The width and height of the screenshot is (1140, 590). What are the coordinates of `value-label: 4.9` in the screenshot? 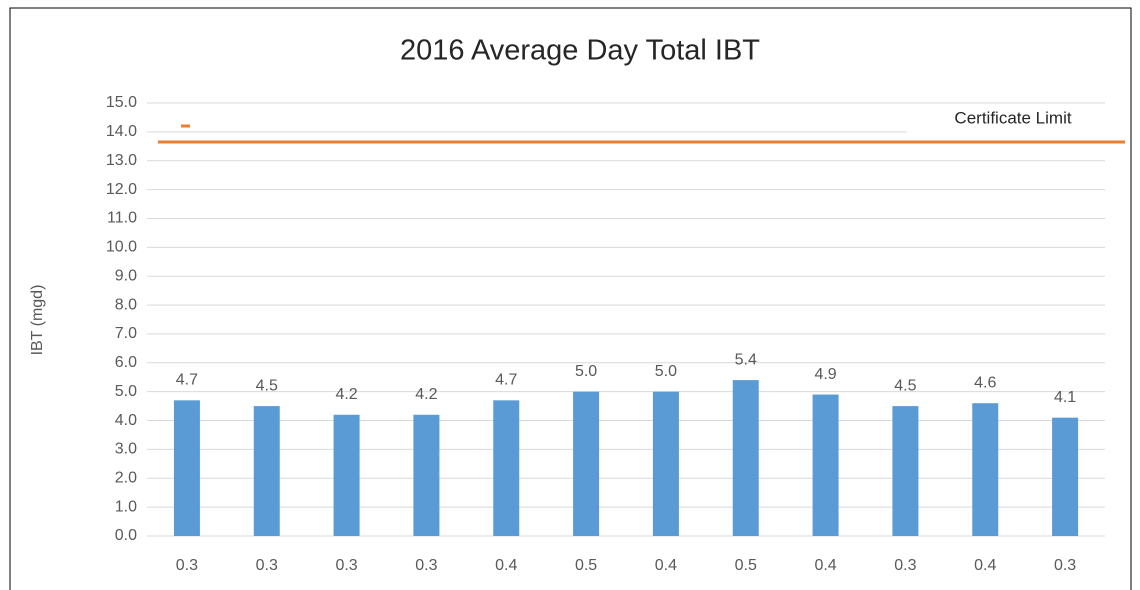 It's located at (825, 374).